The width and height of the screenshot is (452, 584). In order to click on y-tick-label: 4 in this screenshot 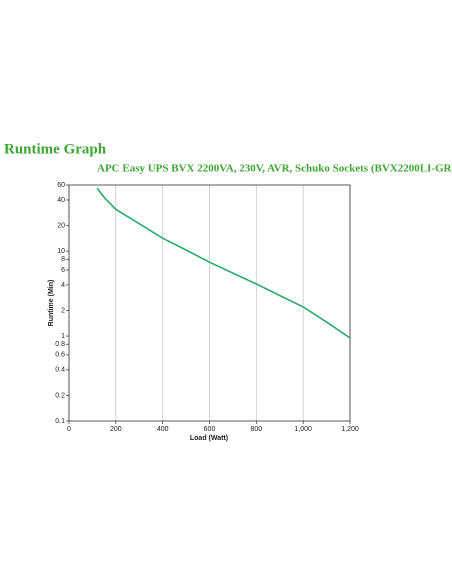, I will do `click(63, 285)`.